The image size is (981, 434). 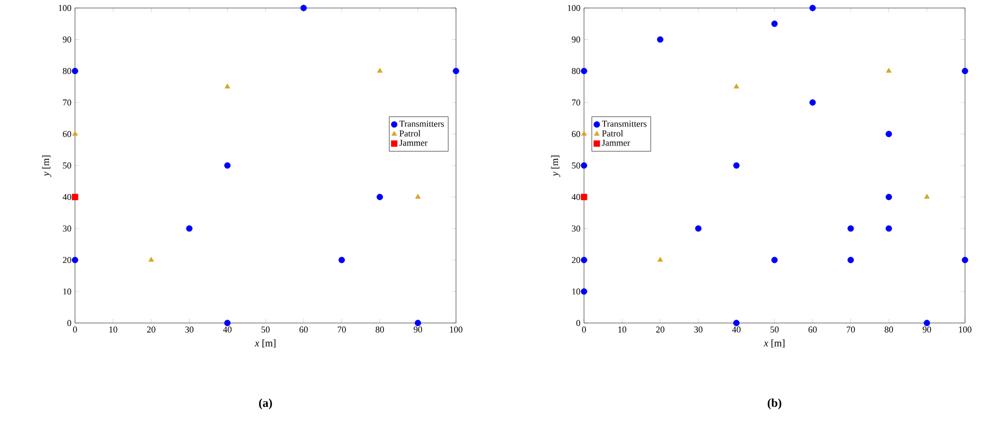 I want to click on text: (a), so click(x=265, y=404).